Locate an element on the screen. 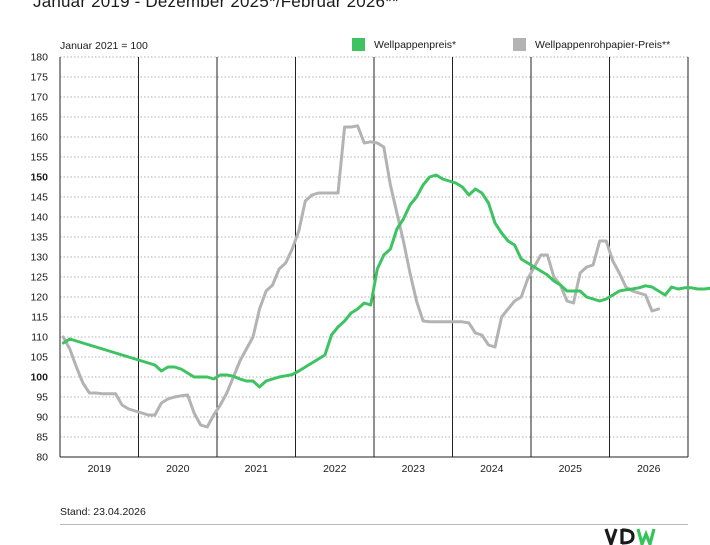 Image resolution: width=710 pixels, height=545 pixels. ytick-label-155: 155 is located at coordinates (39, 158).